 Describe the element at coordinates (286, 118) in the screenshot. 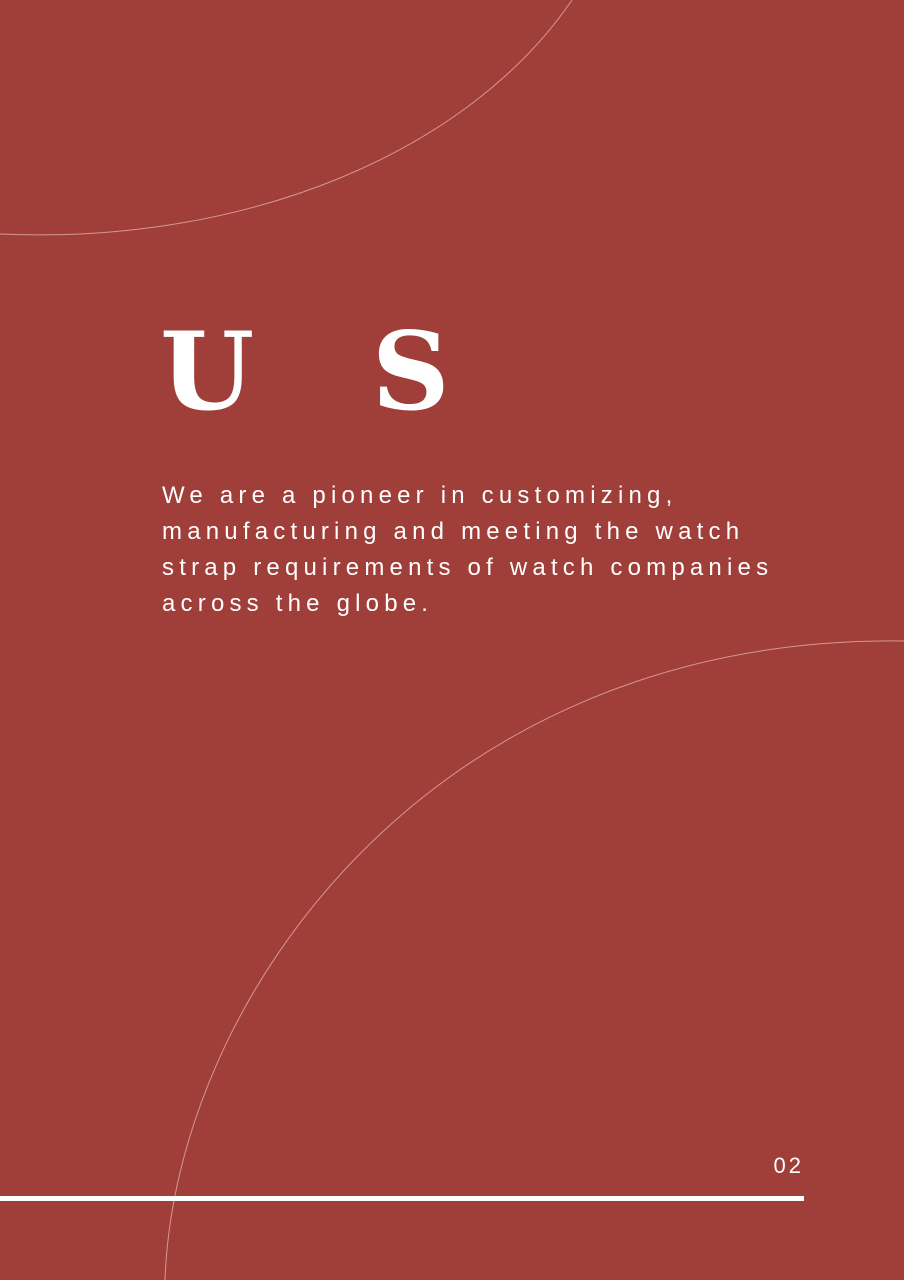

I see `top-arc` at that location.